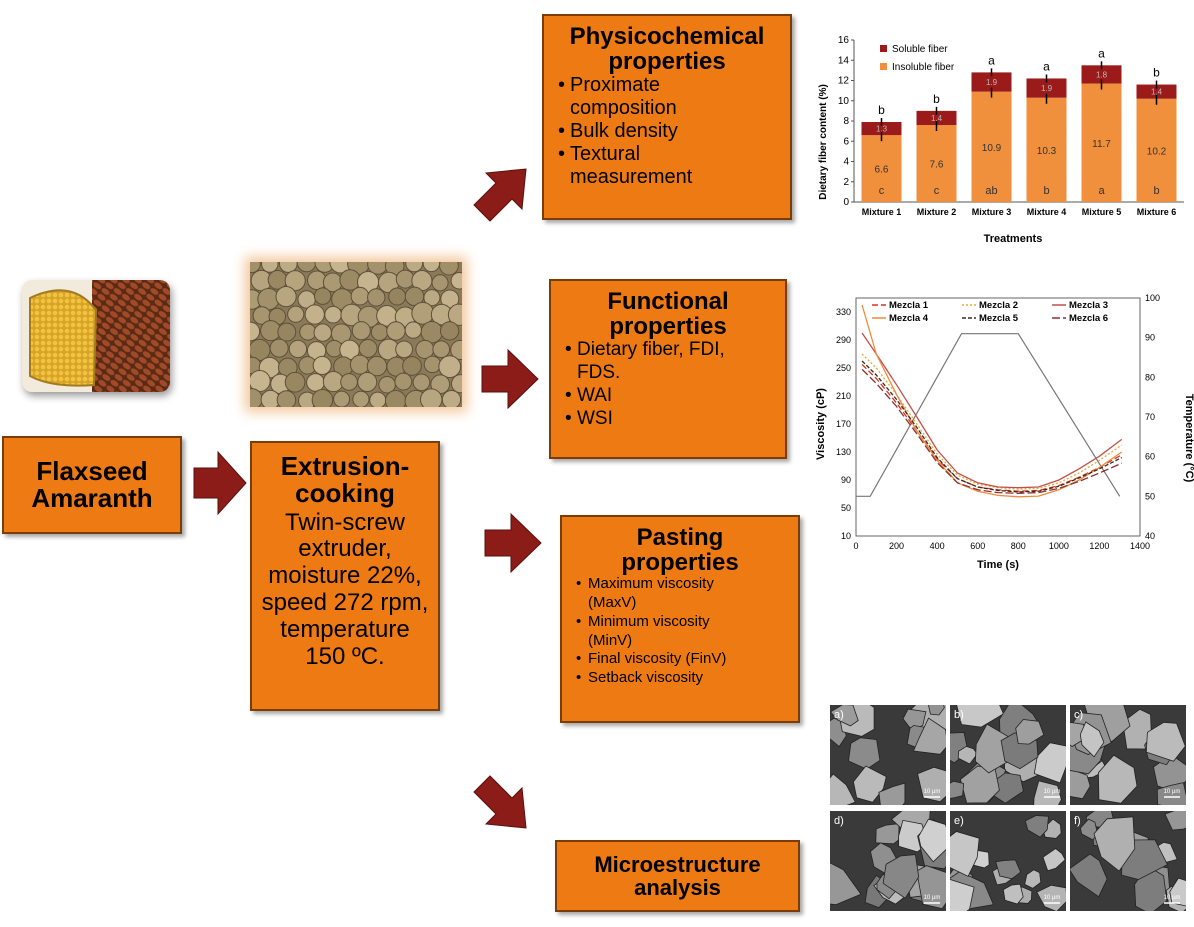 This screenshot has width=1194, height=927. Describe the element at coordinates (844, 60) in the screenshot. I see `y-tick-label: 14` at that location.